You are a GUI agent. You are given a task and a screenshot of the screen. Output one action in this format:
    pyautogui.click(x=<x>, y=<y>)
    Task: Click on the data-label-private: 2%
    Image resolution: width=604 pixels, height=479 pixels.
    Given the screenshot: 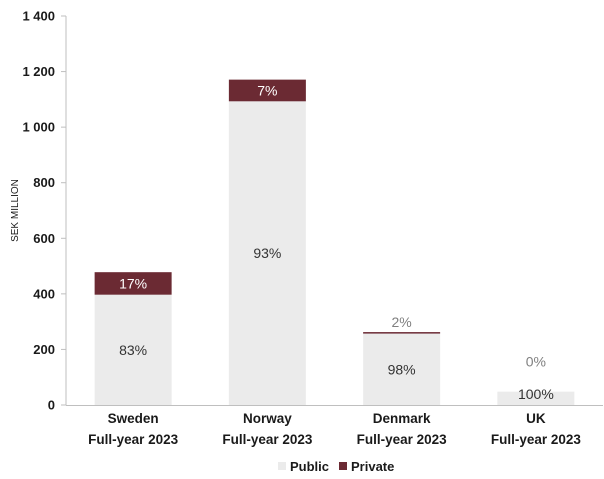 What is the action you would take?
    pyautogui.click(x=402, y=322)
    